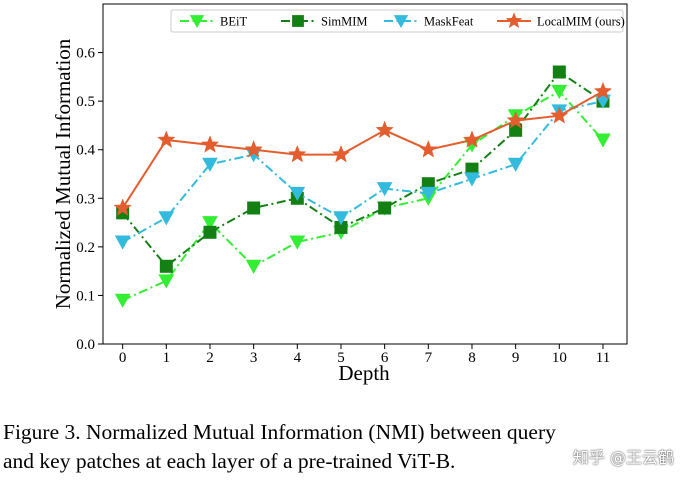  Describe the element at coordinates (623, 457) in the screenshot. I see `watermark: 知乎 @王云鹤` at that location.